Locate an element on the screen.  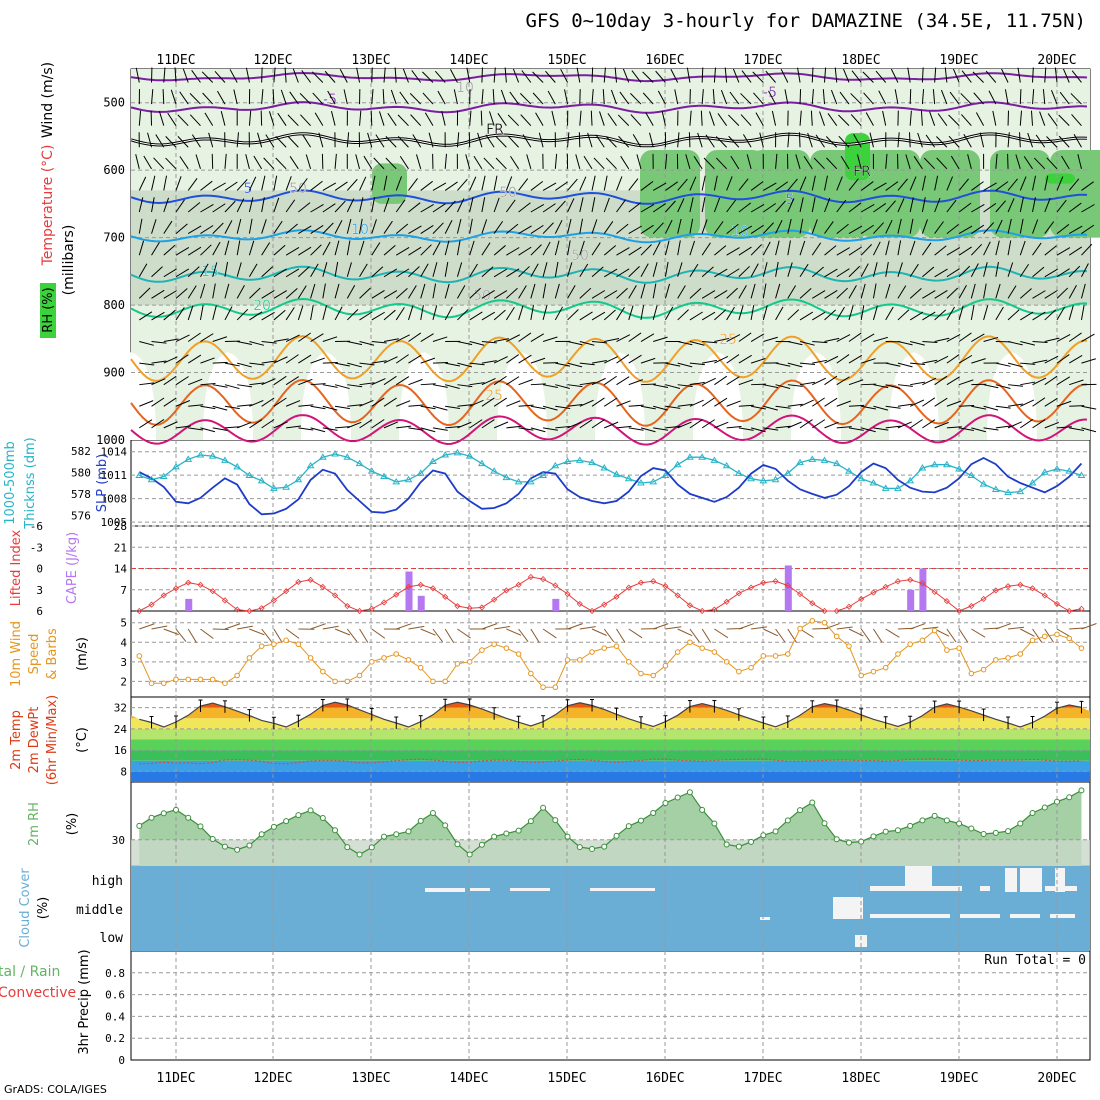
y-tick-label: 900 is located at coordinates (114, 373).